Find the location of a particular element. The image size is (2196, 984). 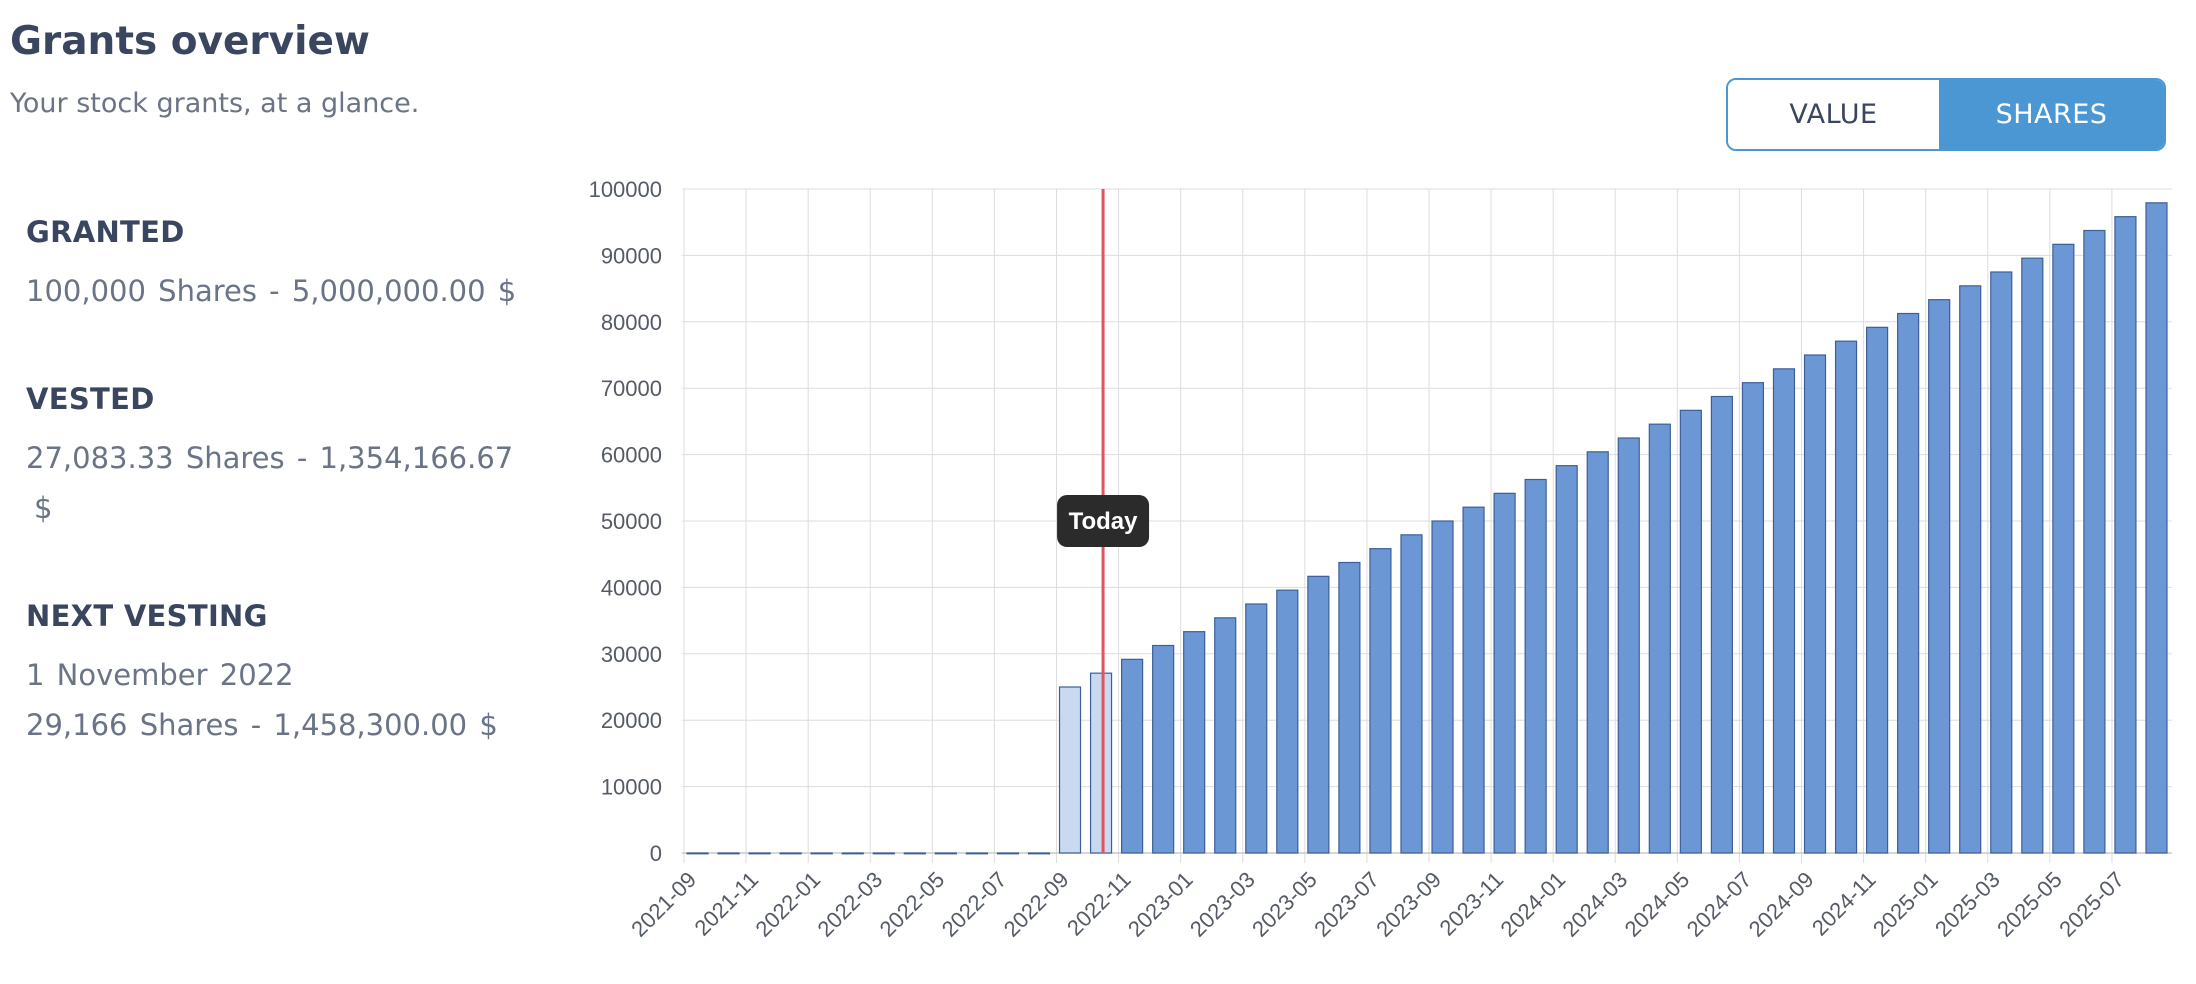

vested-section: VESTED 27,083.33 Shares - 1,354,166.67 $ is located at coordinates (286, 457).